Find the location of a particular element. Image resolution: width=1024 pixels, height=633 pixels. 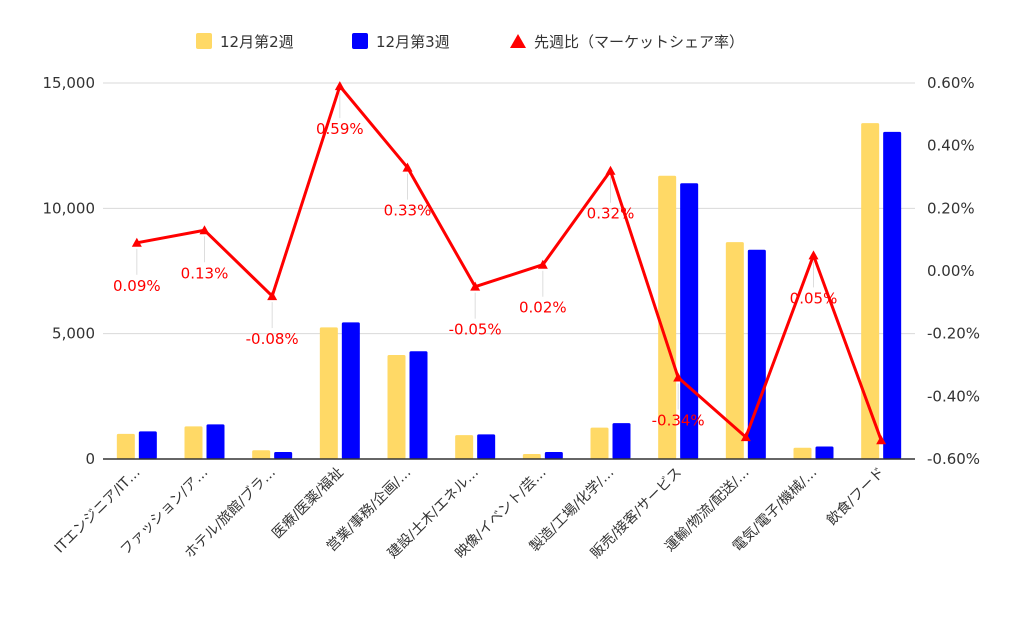

right-tick-label: -0.40% is located at coordinates (953, 396).